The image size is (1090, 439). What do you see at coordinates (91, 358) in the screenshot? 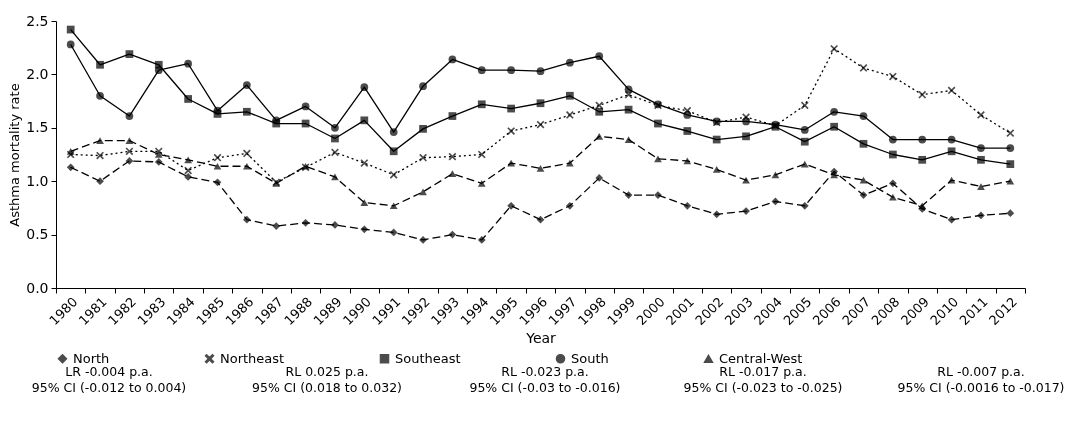
I see `legend-label: North` at bounding box center [91, 358].